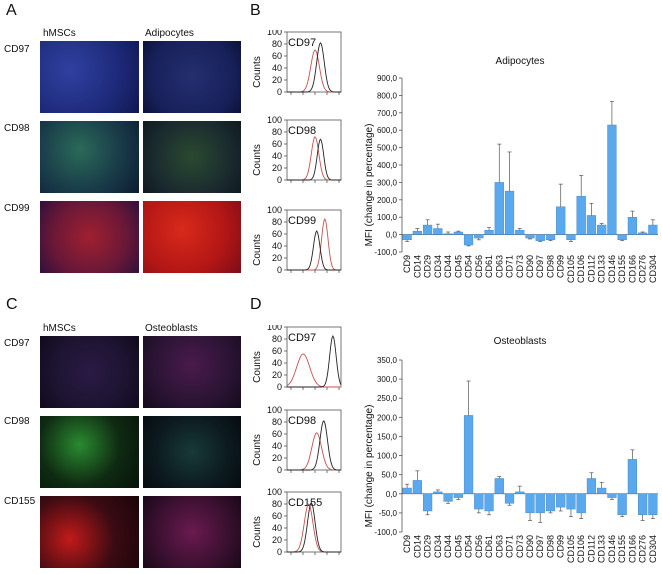 This screenshot has height=574, width=662. I want to click on x-tick-label: CD63, so click(499, 266).